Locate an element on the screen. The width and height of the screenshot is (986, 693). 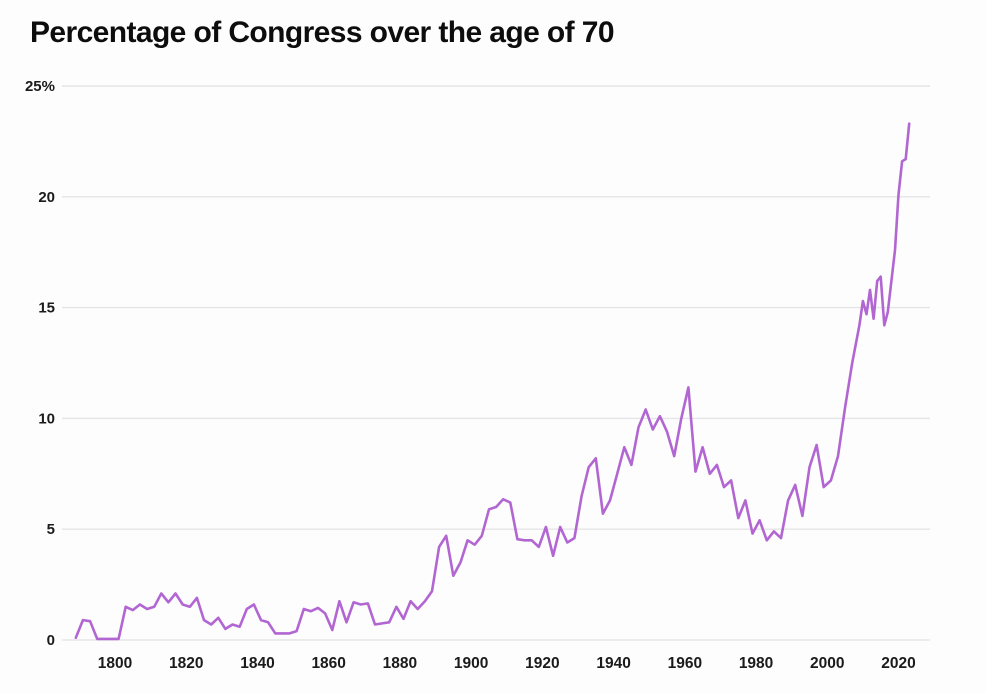
x-axis-tick-label: 2020 is located at coordinates (898, 663).